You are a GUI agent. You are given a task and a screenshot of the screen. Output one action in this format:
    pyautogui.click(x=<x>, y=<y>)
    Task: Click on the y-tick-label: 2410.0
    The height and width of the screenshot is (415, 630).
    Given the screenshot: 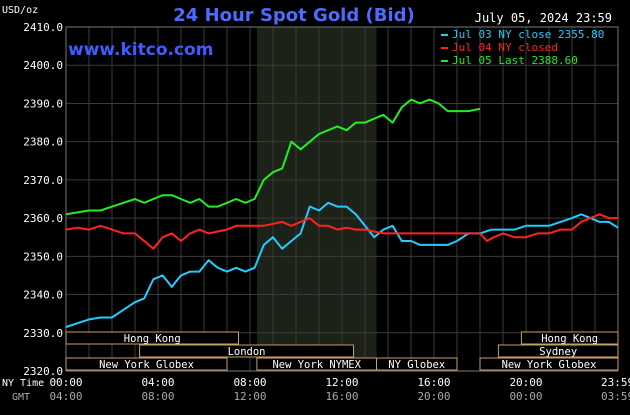 What is the action you would take?
    pyautogui.click(x=43, y=27)
    